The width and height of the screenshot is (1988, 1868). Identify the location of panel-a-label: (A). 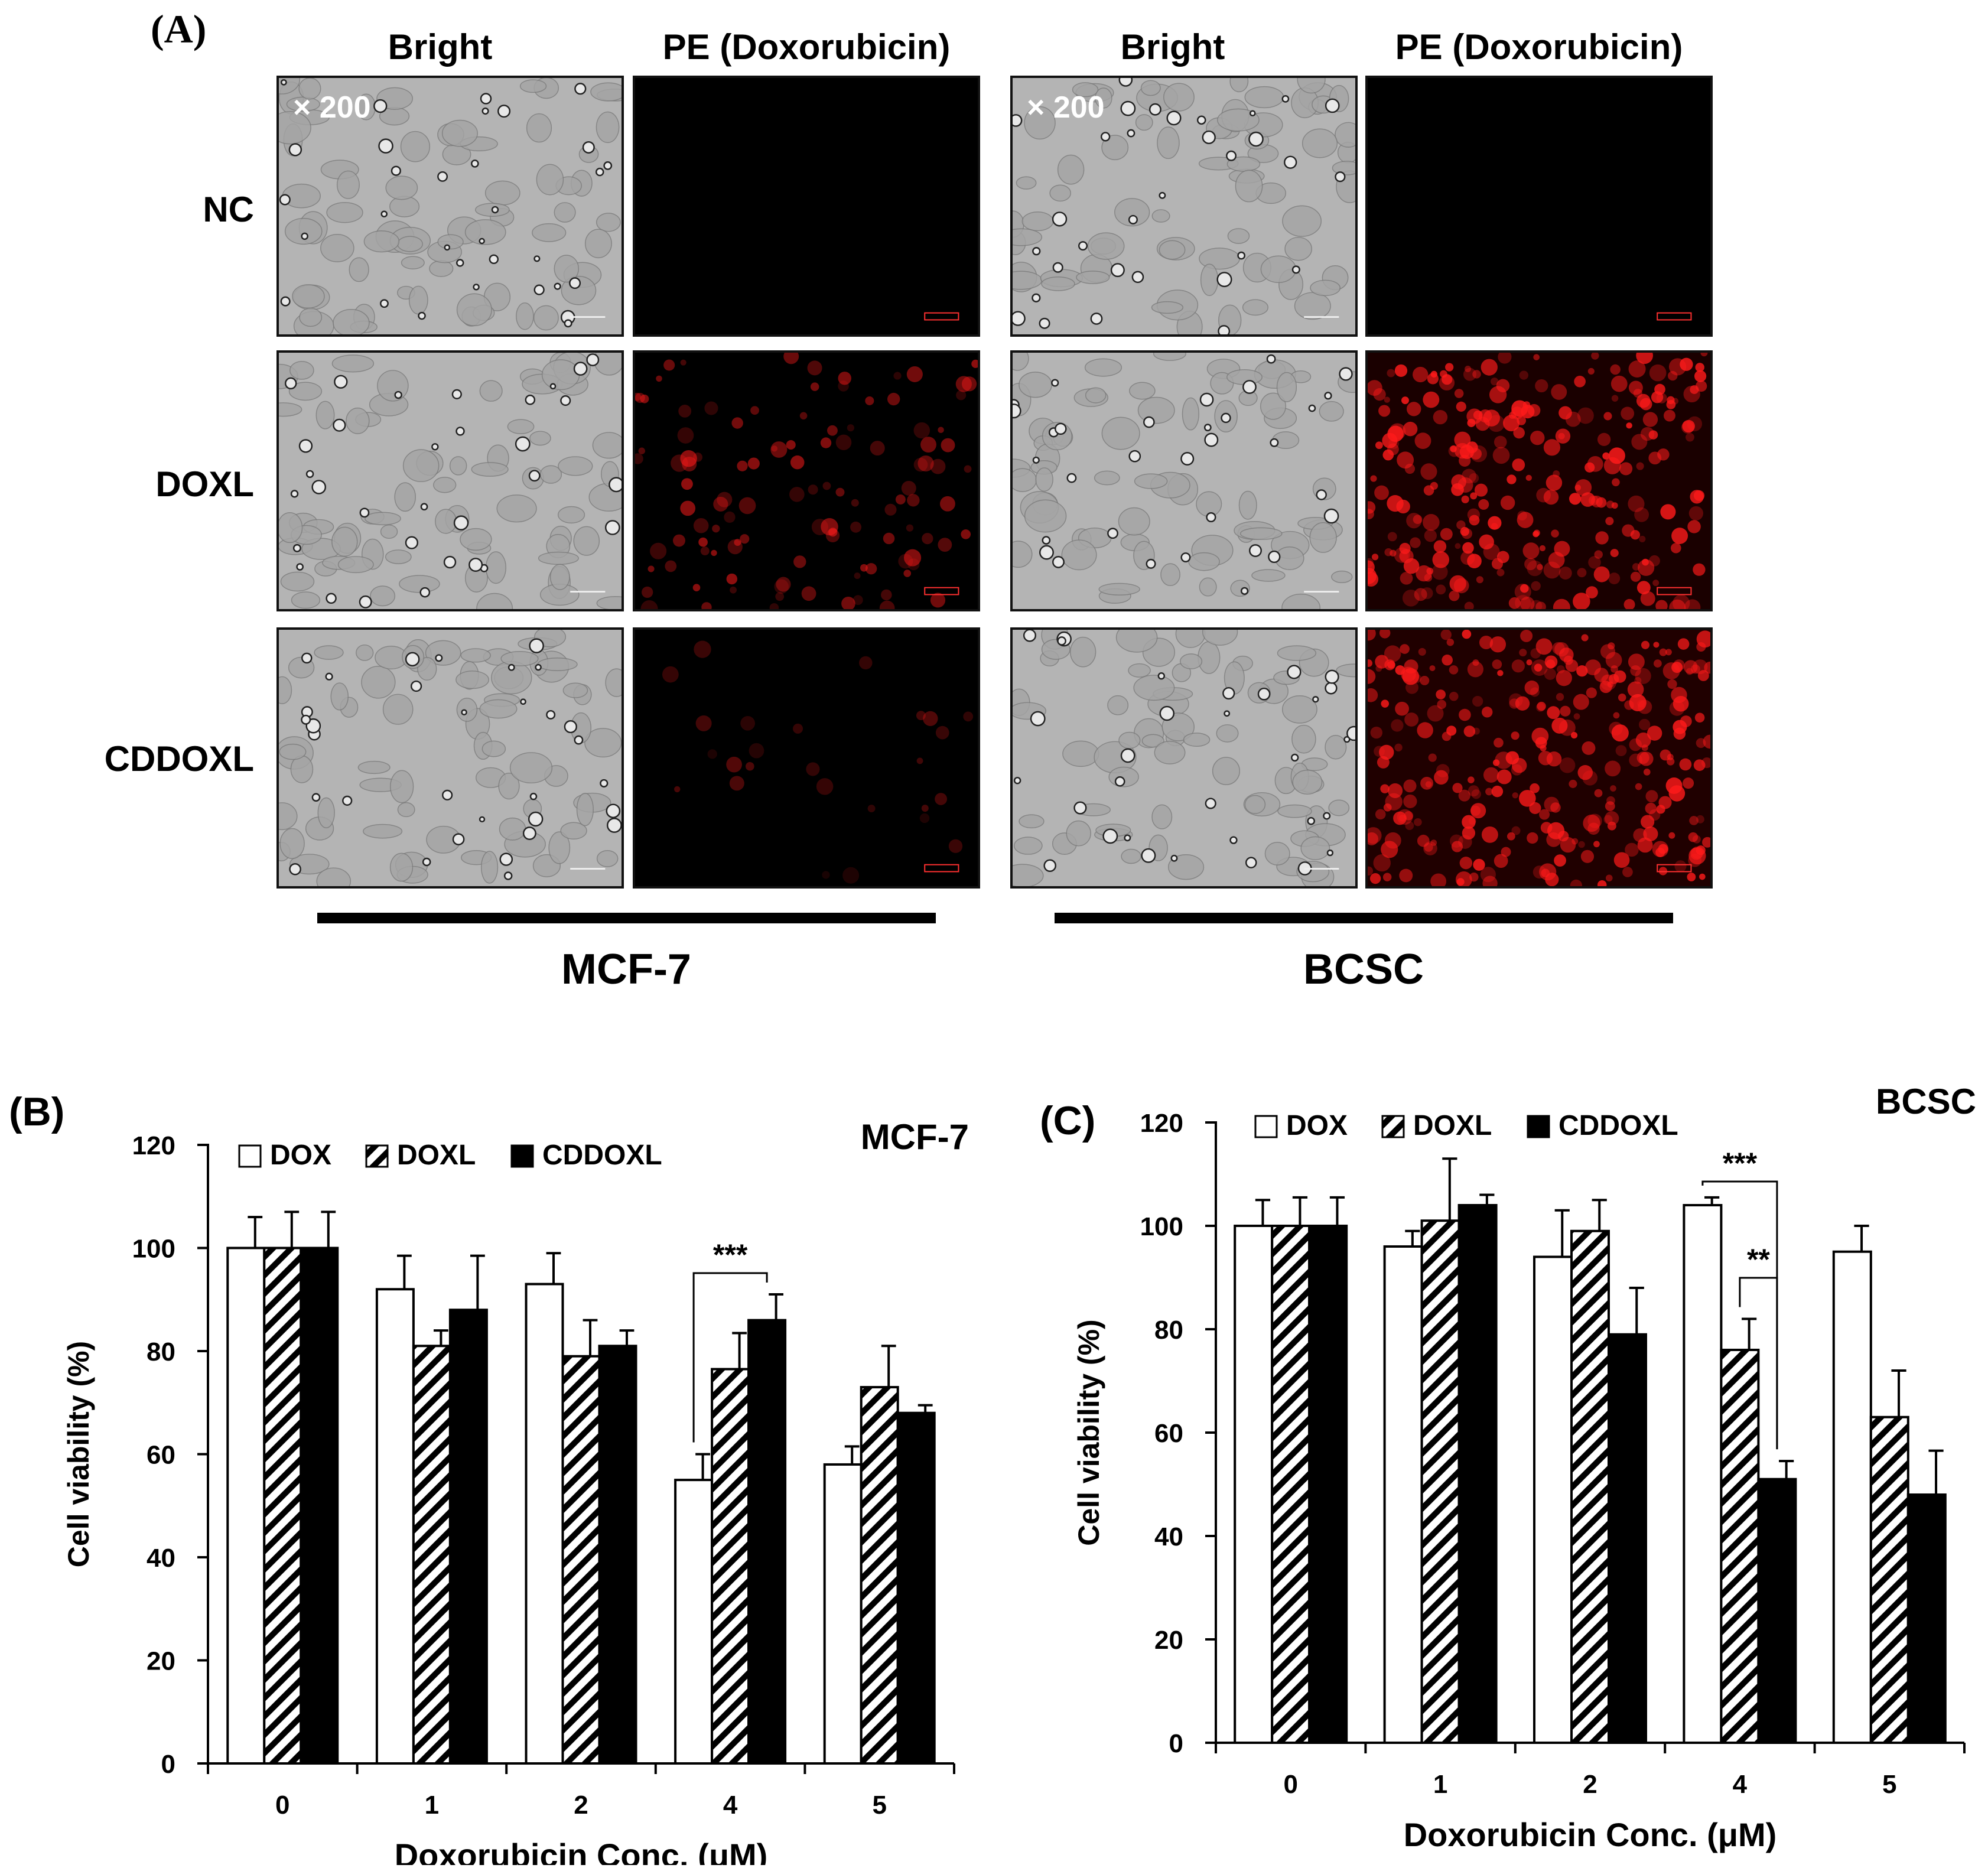
(179, 28).